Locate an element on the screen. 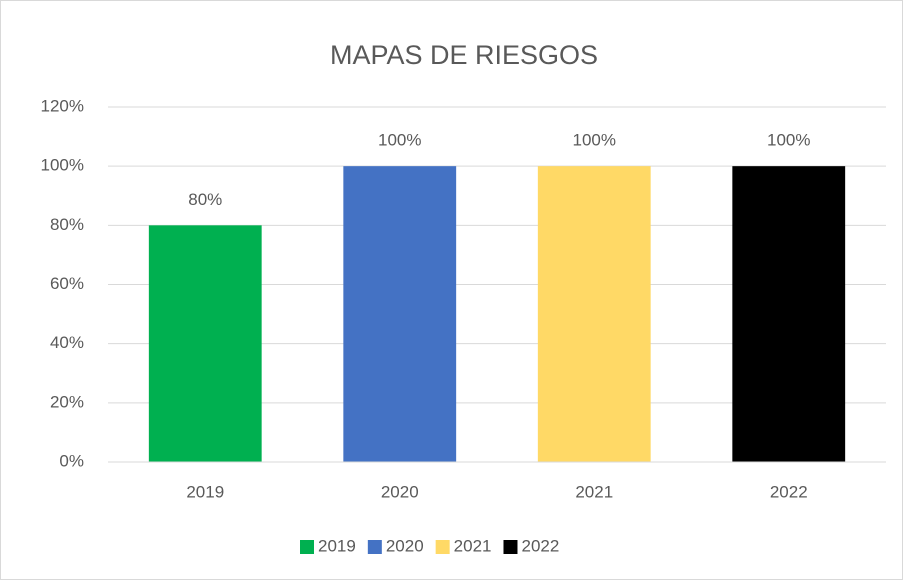 This screenshot has height=580, width=903. y-tick-label: 100% is located at coordinates (62, 165).